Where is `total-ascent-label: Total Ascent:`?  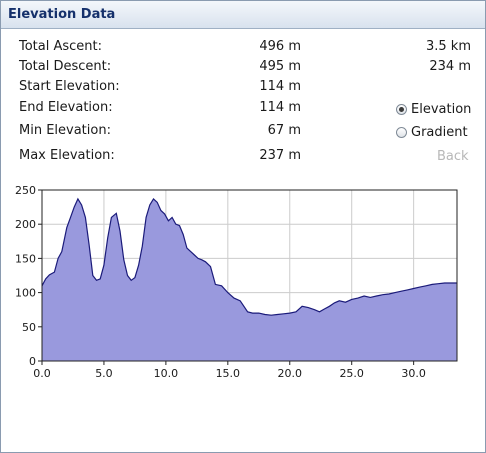
total-ascent-label: Total Ascent: is located at coordinates (61, 46).